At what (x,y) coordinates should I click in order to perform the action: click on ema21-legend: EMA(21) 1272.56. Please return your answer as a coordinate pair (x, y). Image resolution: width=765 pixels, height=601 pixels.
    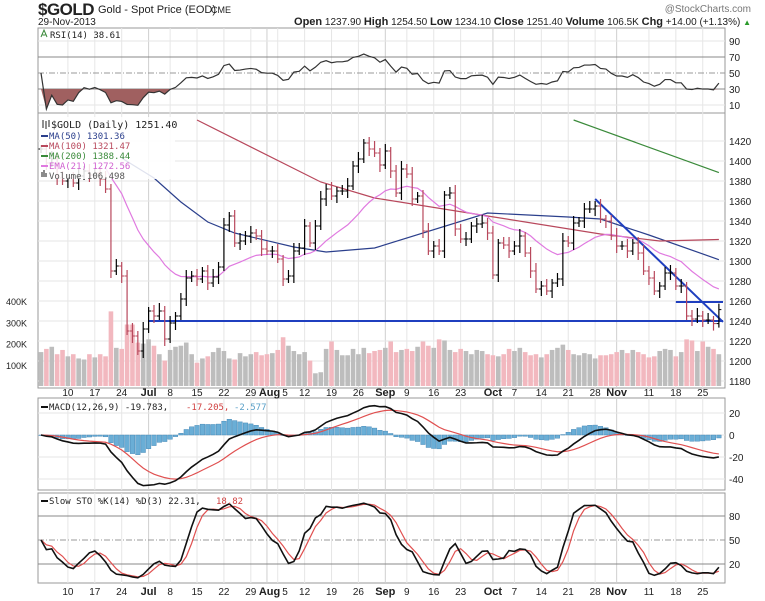
    Looking at the image, I should click on (89, 167).